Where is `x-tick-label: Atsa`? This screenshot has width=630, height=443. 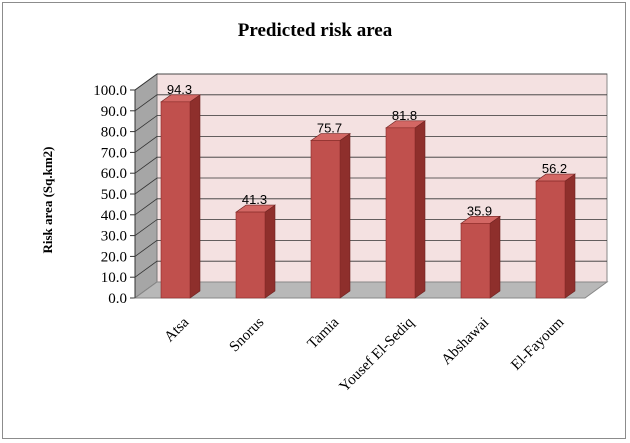 x-tick-label: Atsa is located at coordinates (177, 329).